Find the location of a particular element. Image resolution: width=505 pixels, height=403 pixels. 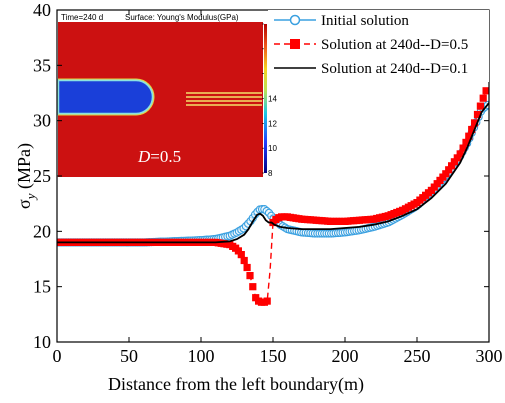

legend-item-initial: Initial solution is located at coordinates (341, 21).